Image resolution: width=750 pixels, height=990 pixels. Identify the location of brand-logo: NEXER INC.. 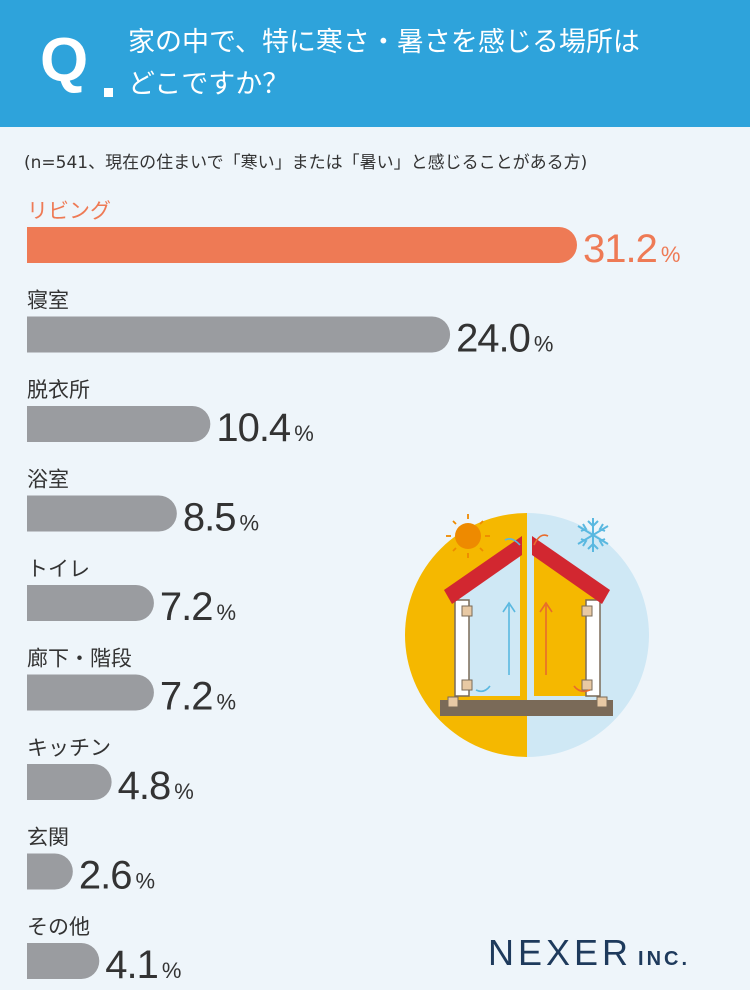
(589, 953).